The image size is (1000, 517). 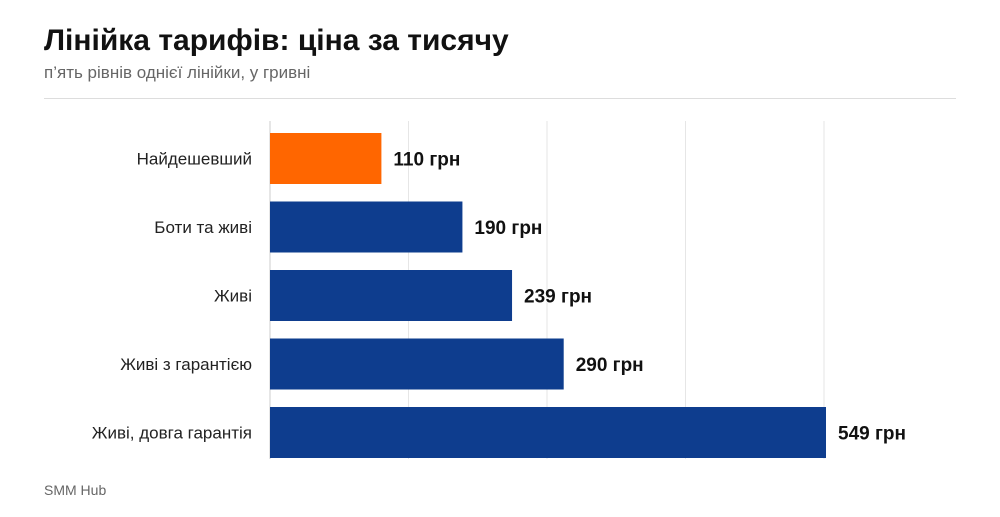 I want to click on header-divider, so click(x=500, y=98).